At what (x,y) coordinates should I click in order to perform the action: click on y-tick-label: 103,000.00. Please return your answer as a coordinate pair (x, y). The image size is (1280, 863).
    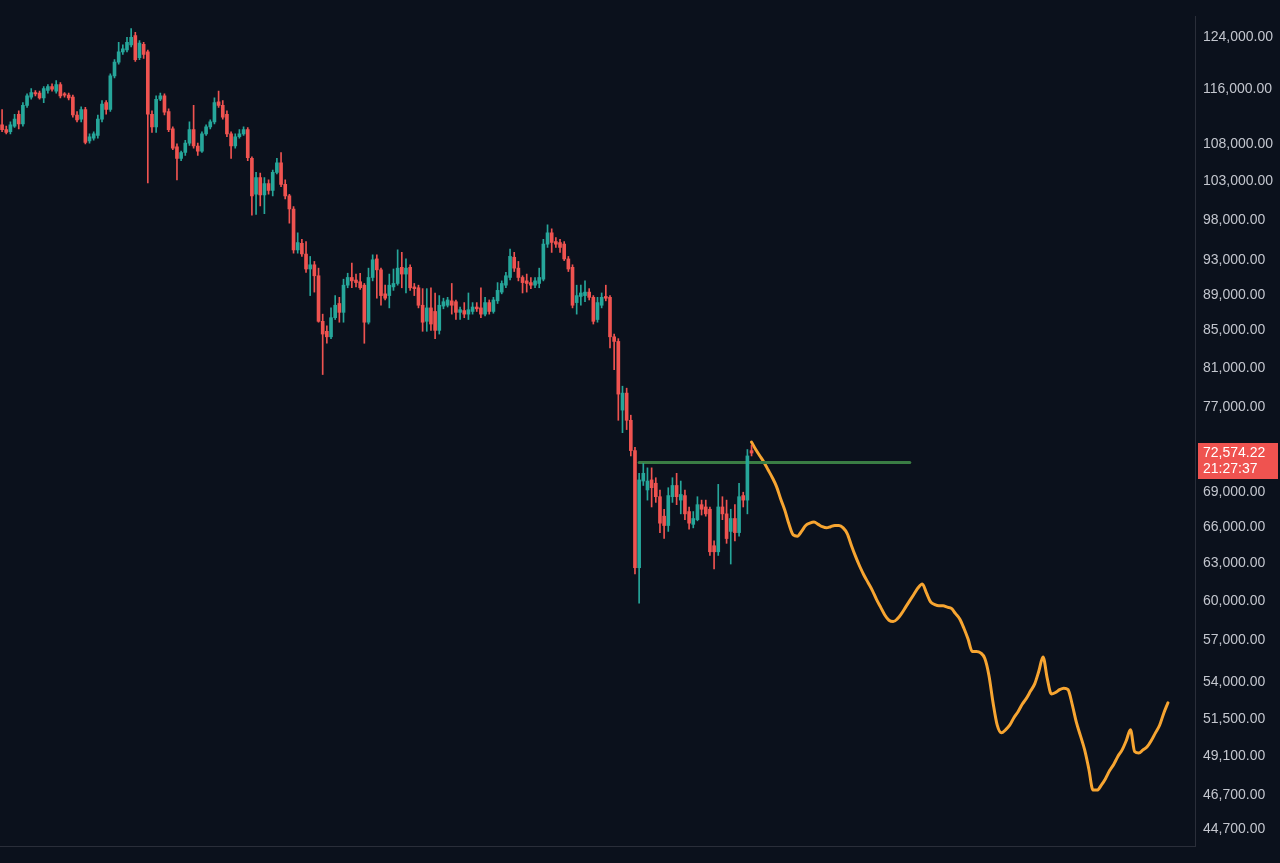
    Looking at the image, I should click on (1238, 180).